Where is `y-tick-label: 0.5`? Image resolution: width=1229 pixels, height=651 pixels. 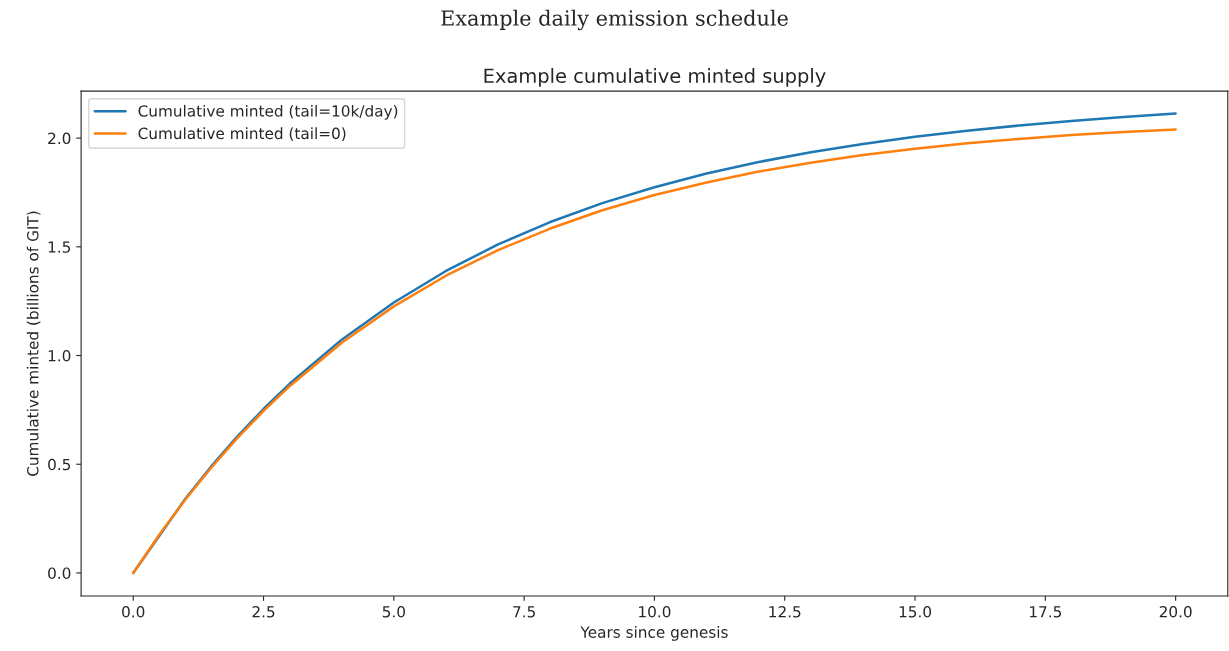 y-tick-label: 0.5 is located at coordinates (59, 464).